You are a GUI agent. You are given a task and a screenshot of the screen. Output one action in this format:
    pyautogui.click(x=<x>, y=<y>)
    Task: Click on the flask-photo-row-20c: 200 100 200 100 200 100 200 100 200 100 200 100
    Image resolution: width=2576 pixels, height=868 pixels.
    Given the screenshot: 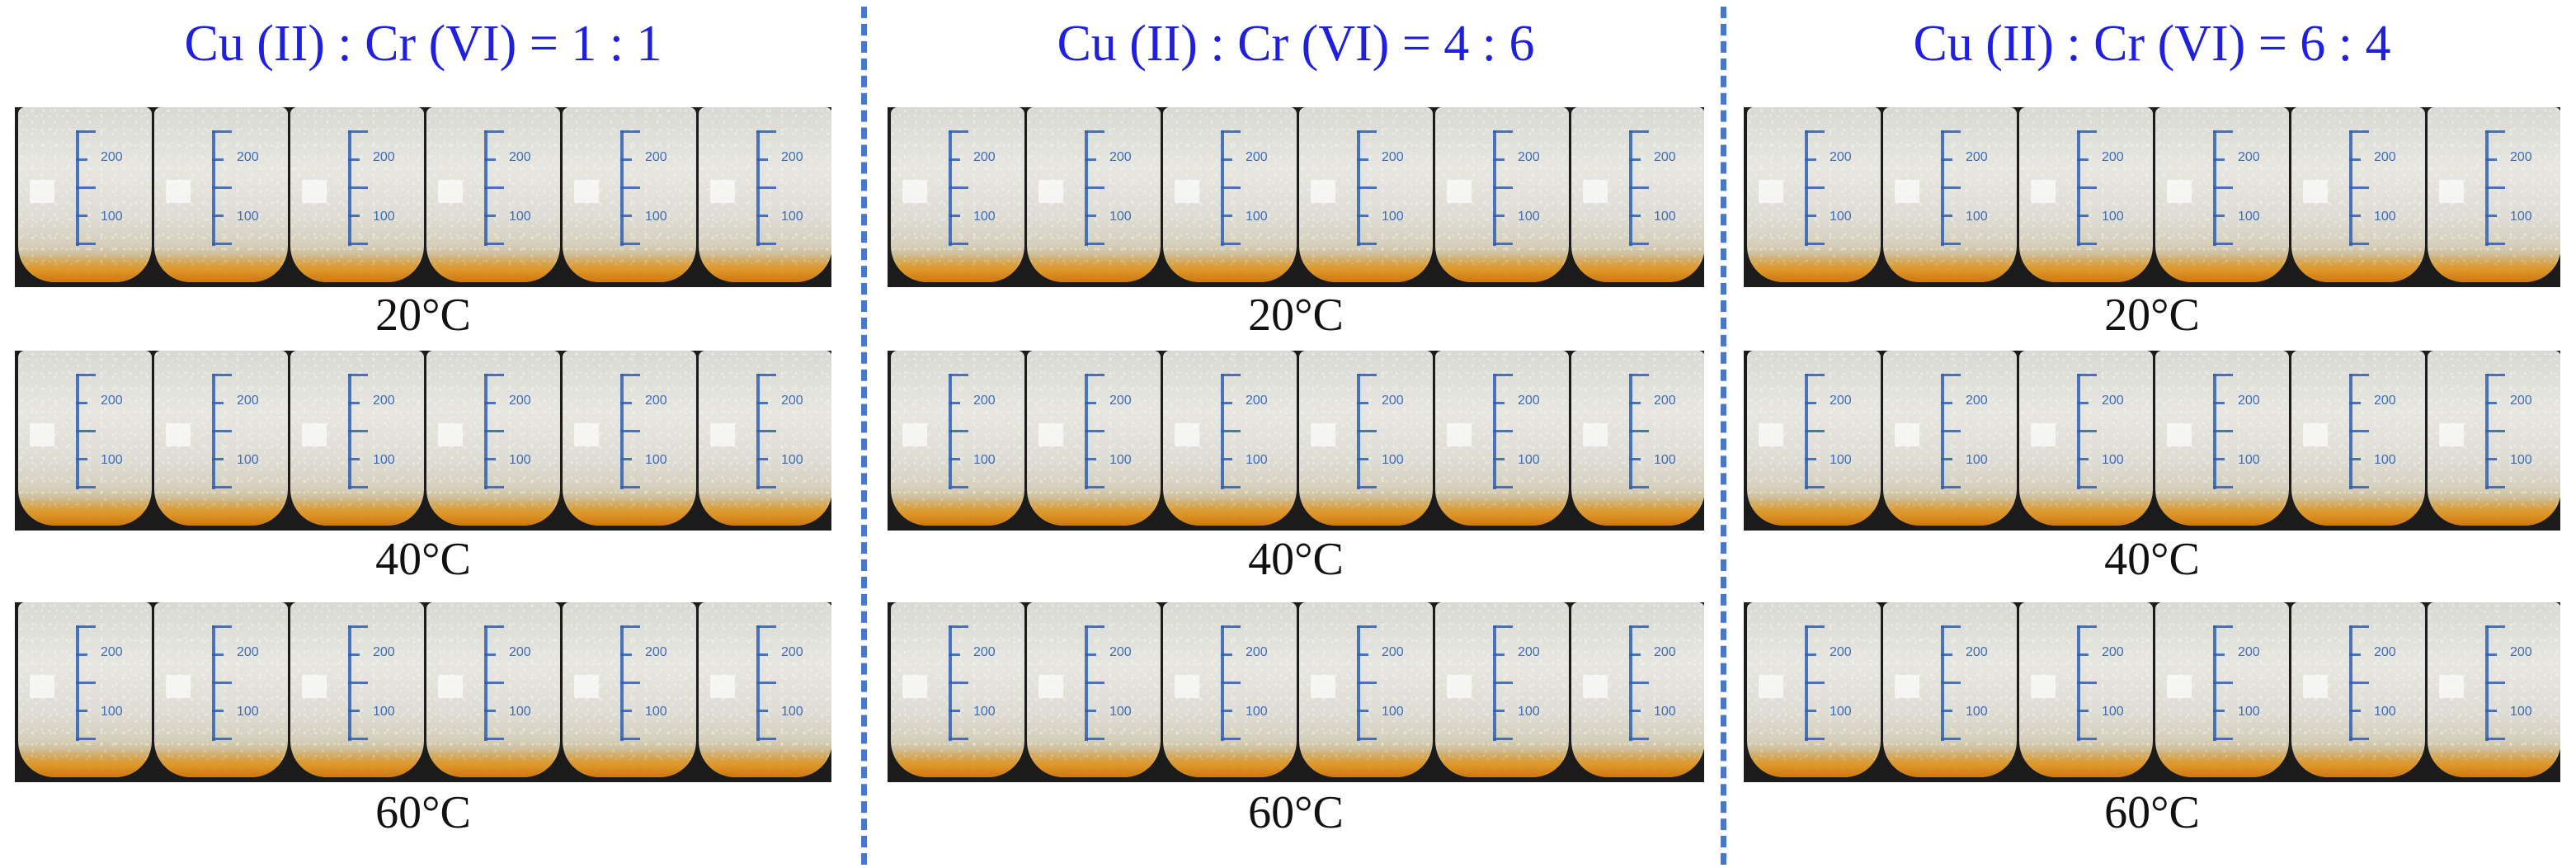 What is the action you would take?
    pyautogui.click(x=1296, y=197)
    